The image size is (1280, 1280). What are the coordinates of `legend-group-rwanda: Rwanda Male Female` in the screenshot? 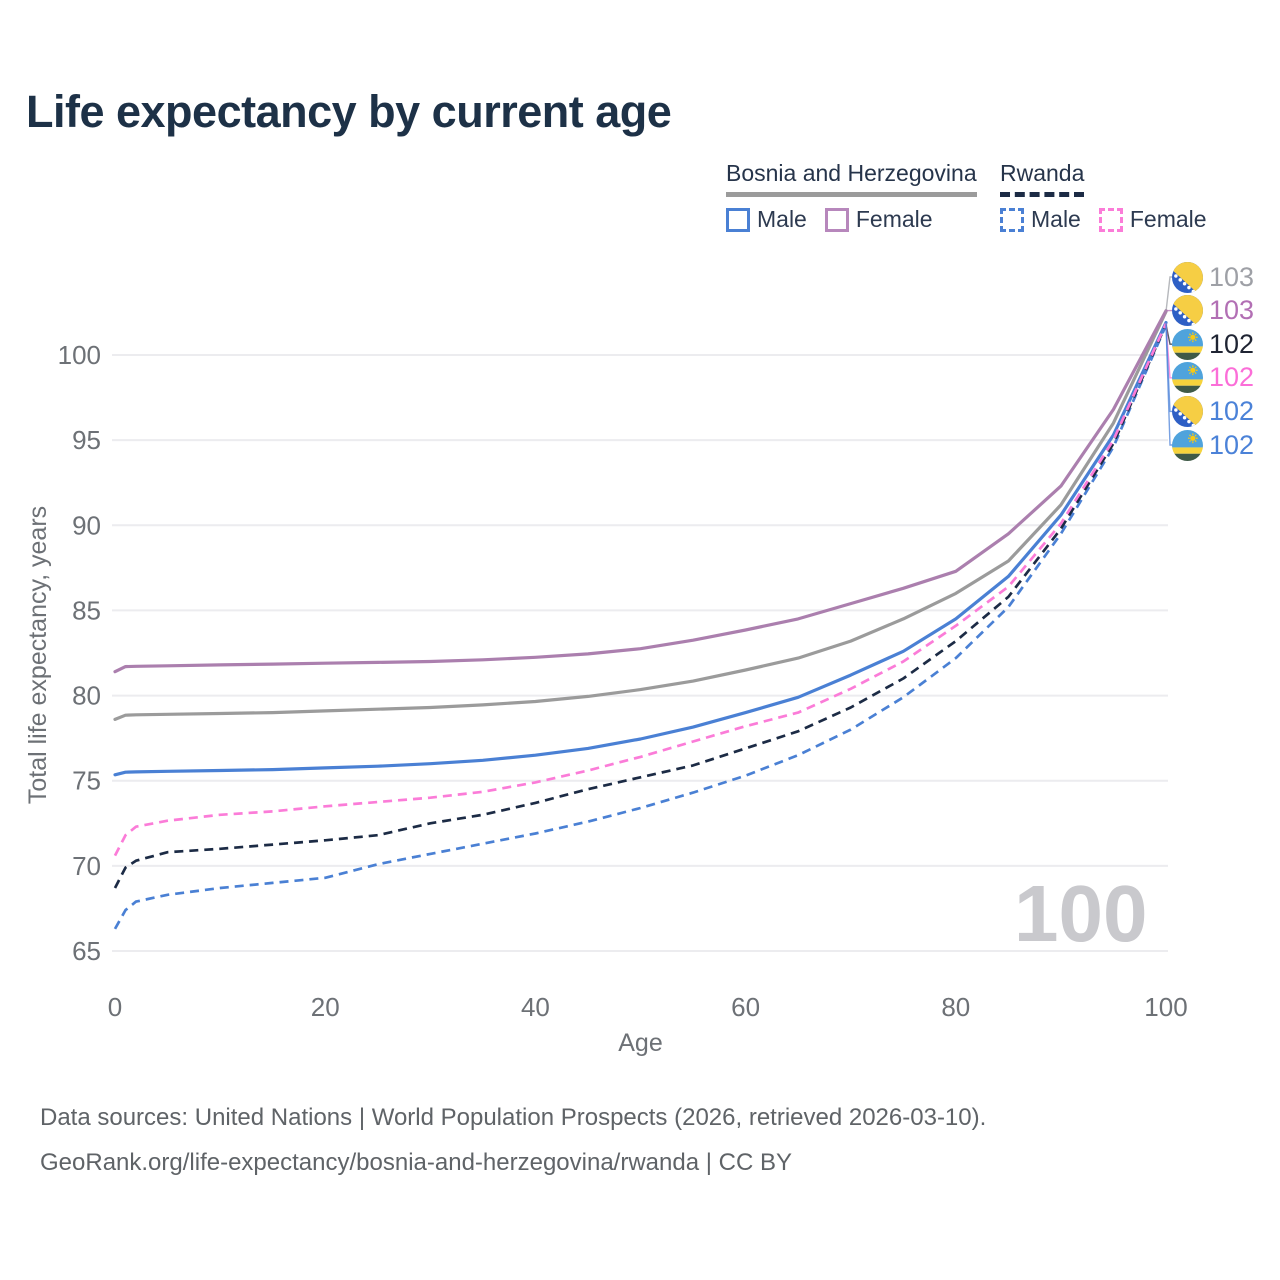 It's located at (1112, 196).